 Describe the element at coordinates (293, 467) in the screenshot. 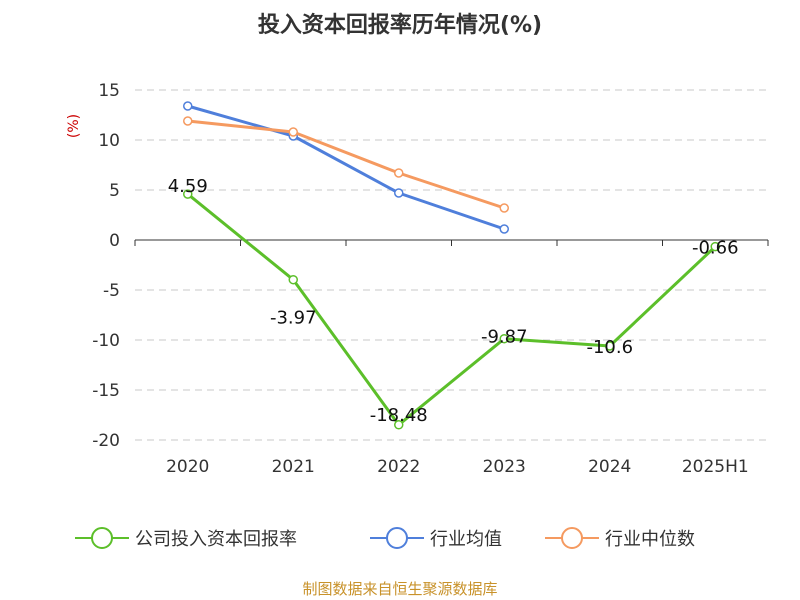

I see `x-tick-label: 2021` at that location.